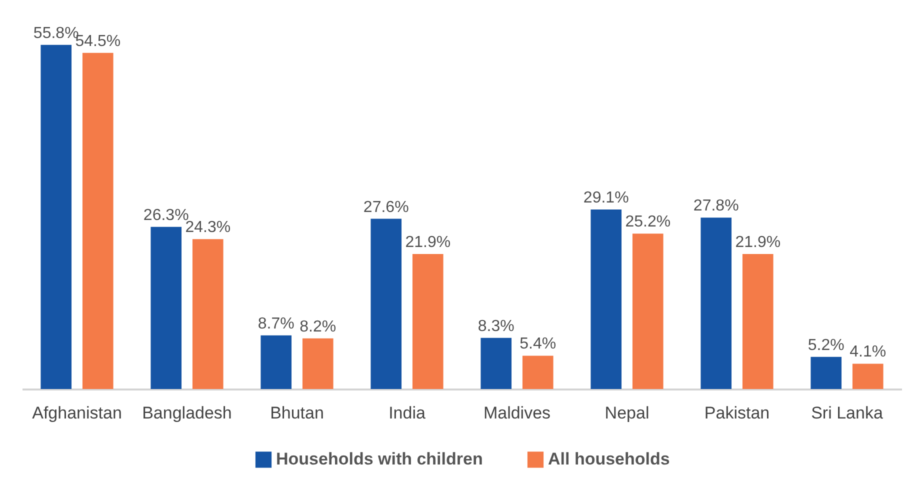  I want to click on data-label: 8.3%, so click(496, 326).